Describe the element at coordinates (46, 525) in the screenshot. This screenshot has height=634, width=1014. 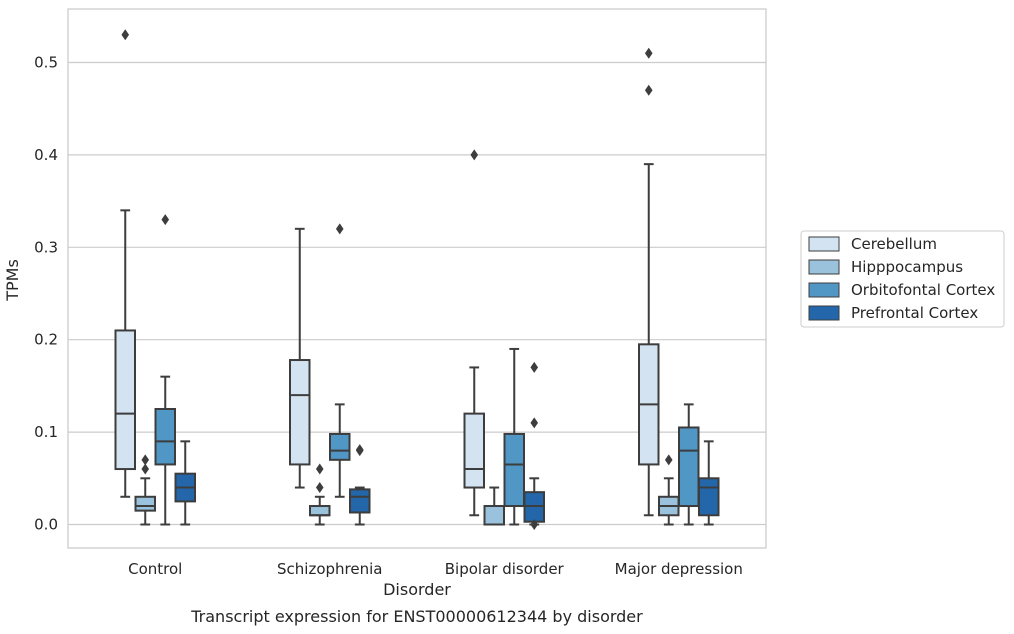
I see `y-tick-label: 0.0` at that location.